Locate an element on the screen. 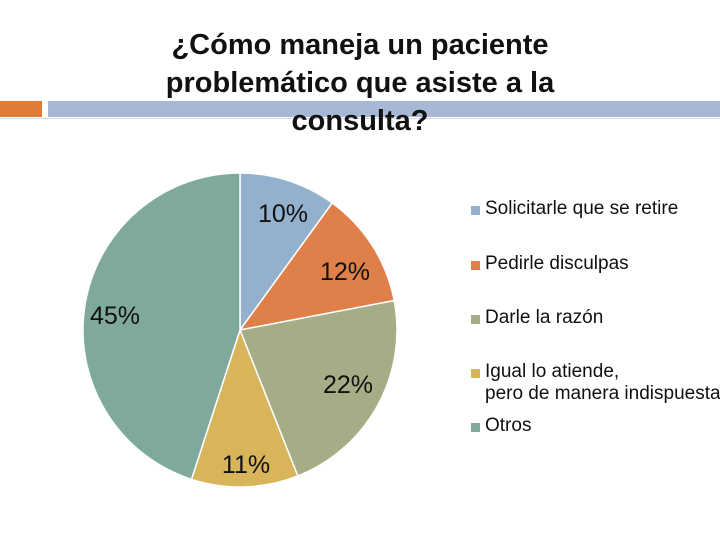 The image size is (720, 540). legend-item-5: Otros is located at coordinates (501, 425).